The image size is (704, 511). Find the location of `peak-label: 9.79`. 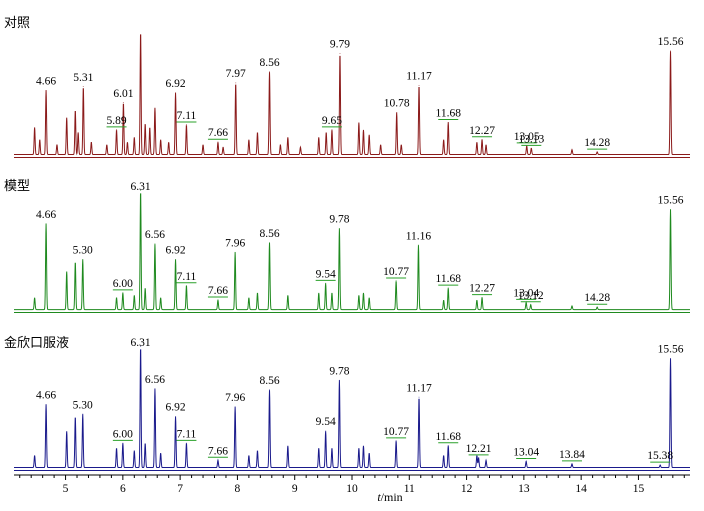

peak-label: 9.79 is located at coordinates (340, 45).